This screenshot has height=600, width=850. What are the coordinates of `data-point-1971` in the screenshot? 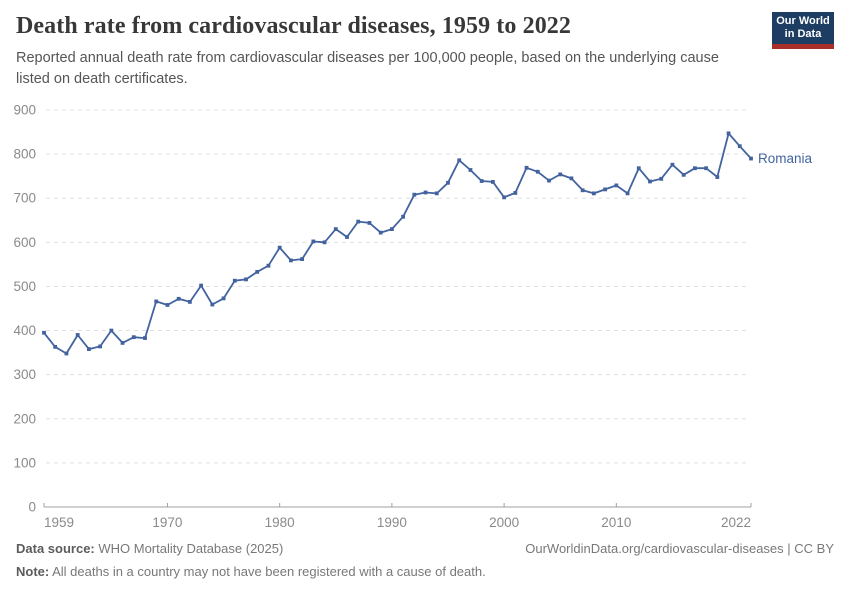 It's located at (178, 298).